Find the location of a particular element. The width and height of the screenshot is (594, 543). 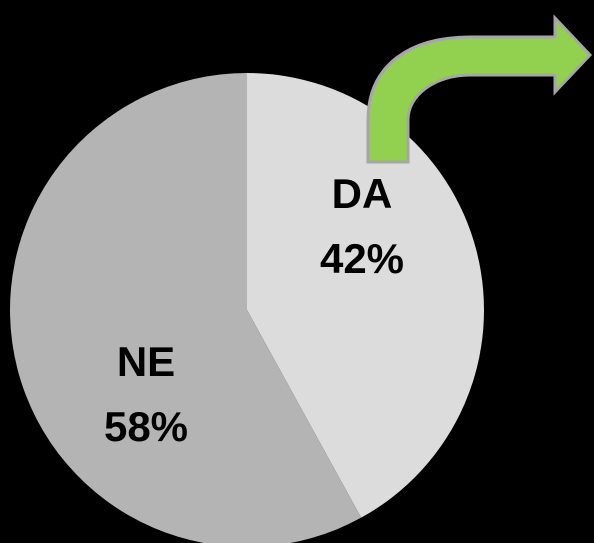

value-label: 42% is located at coordinates (362, 258).